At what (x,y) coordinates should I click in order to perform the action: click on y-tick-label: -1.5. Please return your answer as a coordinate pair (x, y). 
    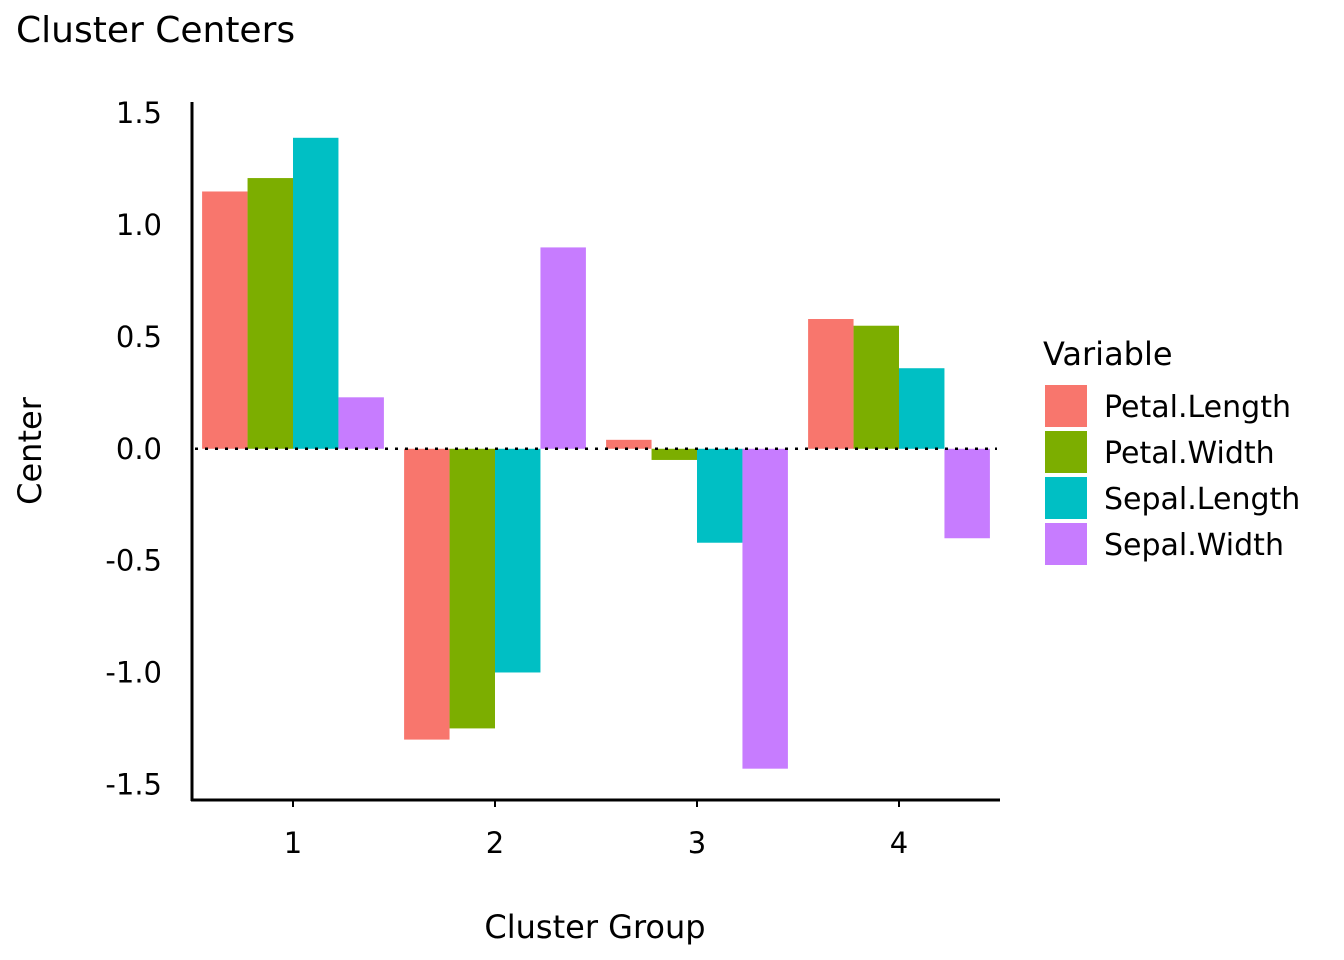
    Looking at the image, I should click on (133, 784).